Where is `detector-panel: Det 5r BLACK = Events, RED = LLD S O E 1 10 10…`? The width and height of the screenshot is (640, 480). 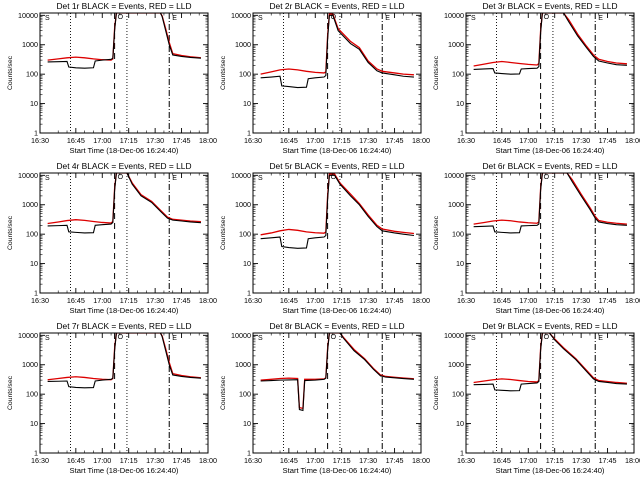
detector-panel: Det 5r BLACK = Events, RED = LLD S O E 1 10 10… is located at coordinates (325, 238).